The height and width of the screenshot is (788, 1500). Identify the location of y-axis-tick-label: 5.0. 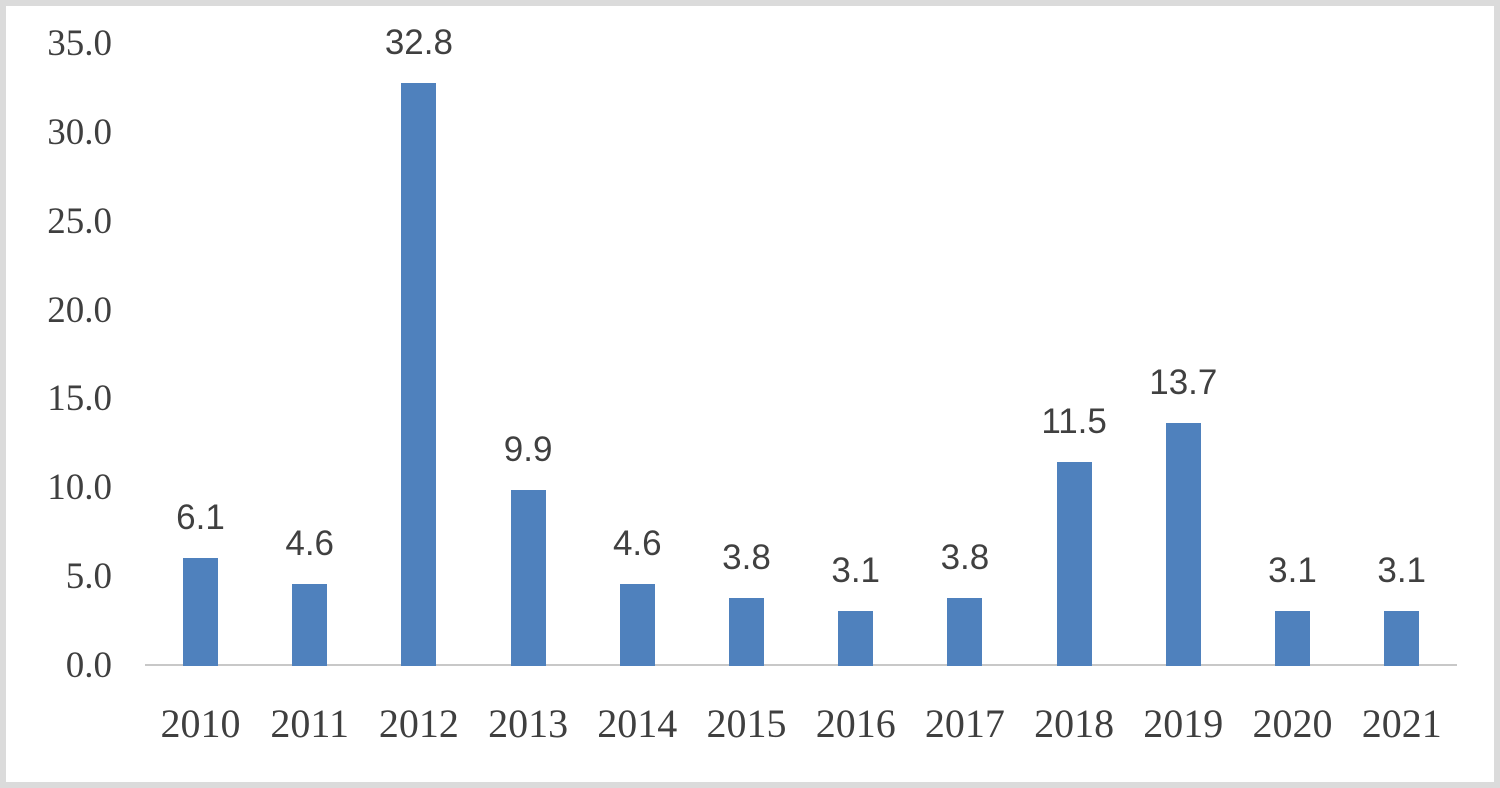
(88, 577).